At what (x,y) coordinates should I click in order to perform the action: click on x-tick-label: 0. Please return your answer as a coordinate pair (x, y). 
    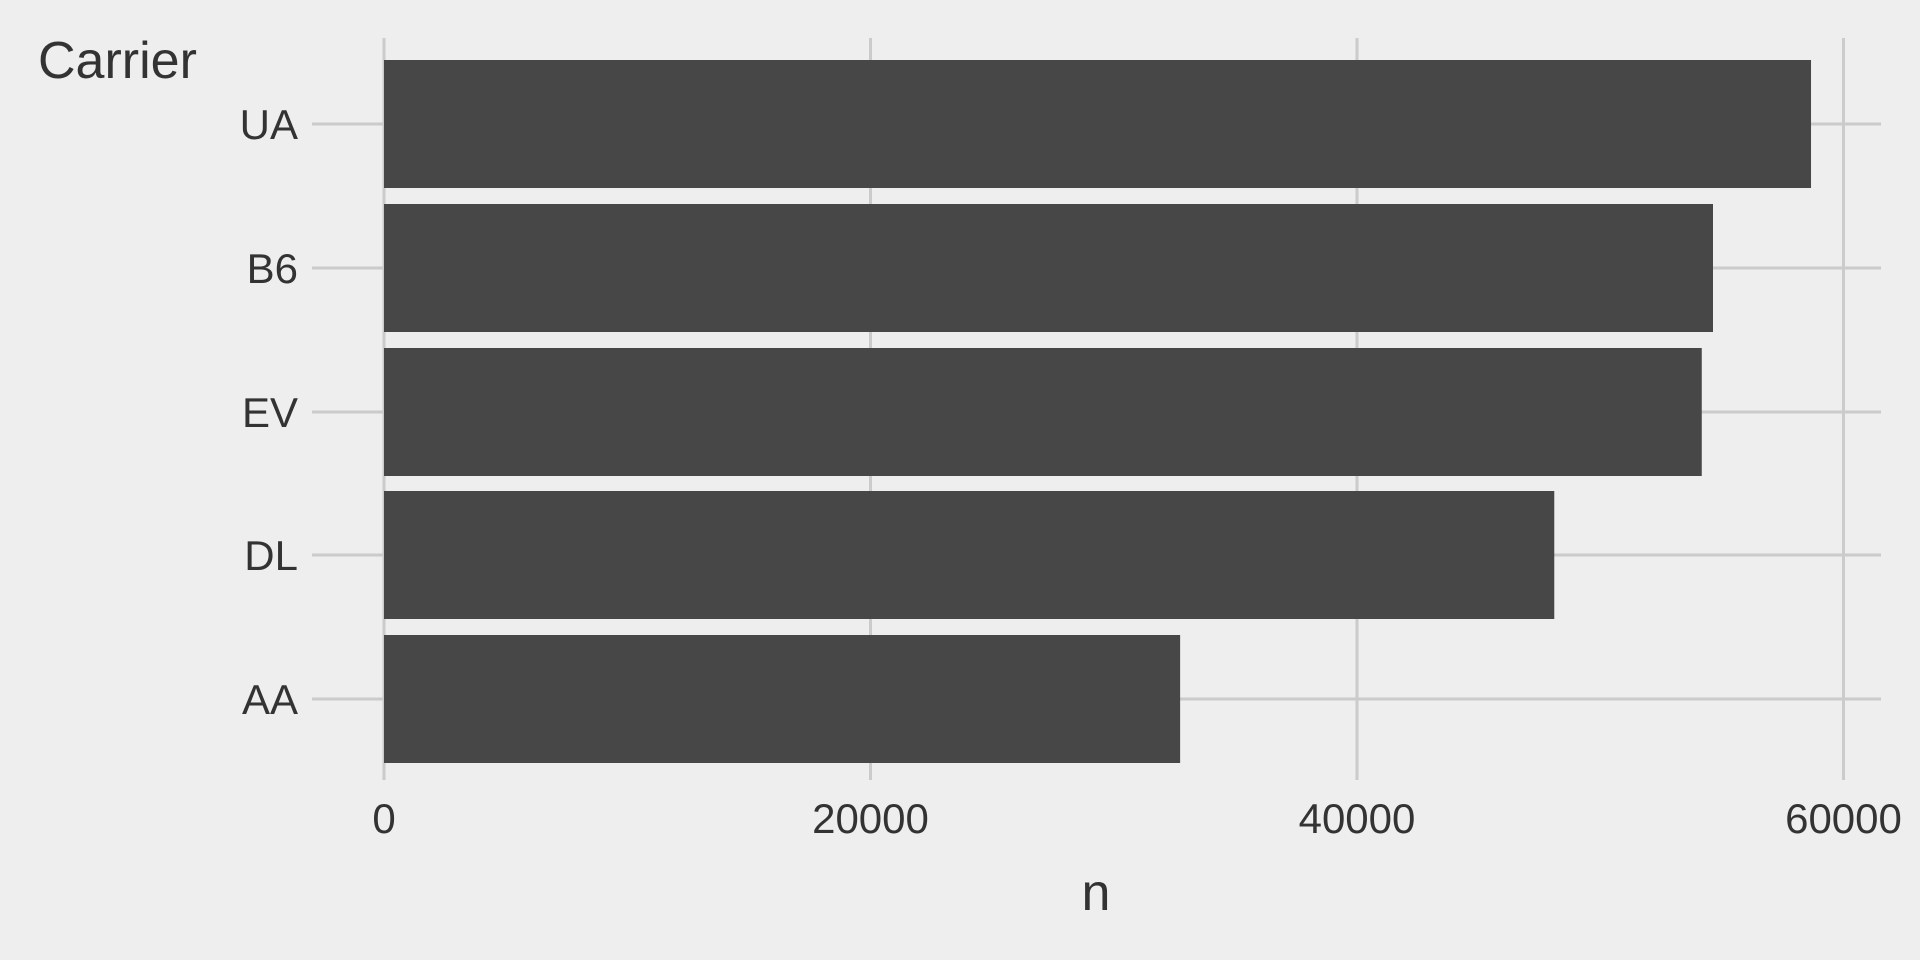
    Looking at the image, I should click on (383, 818).